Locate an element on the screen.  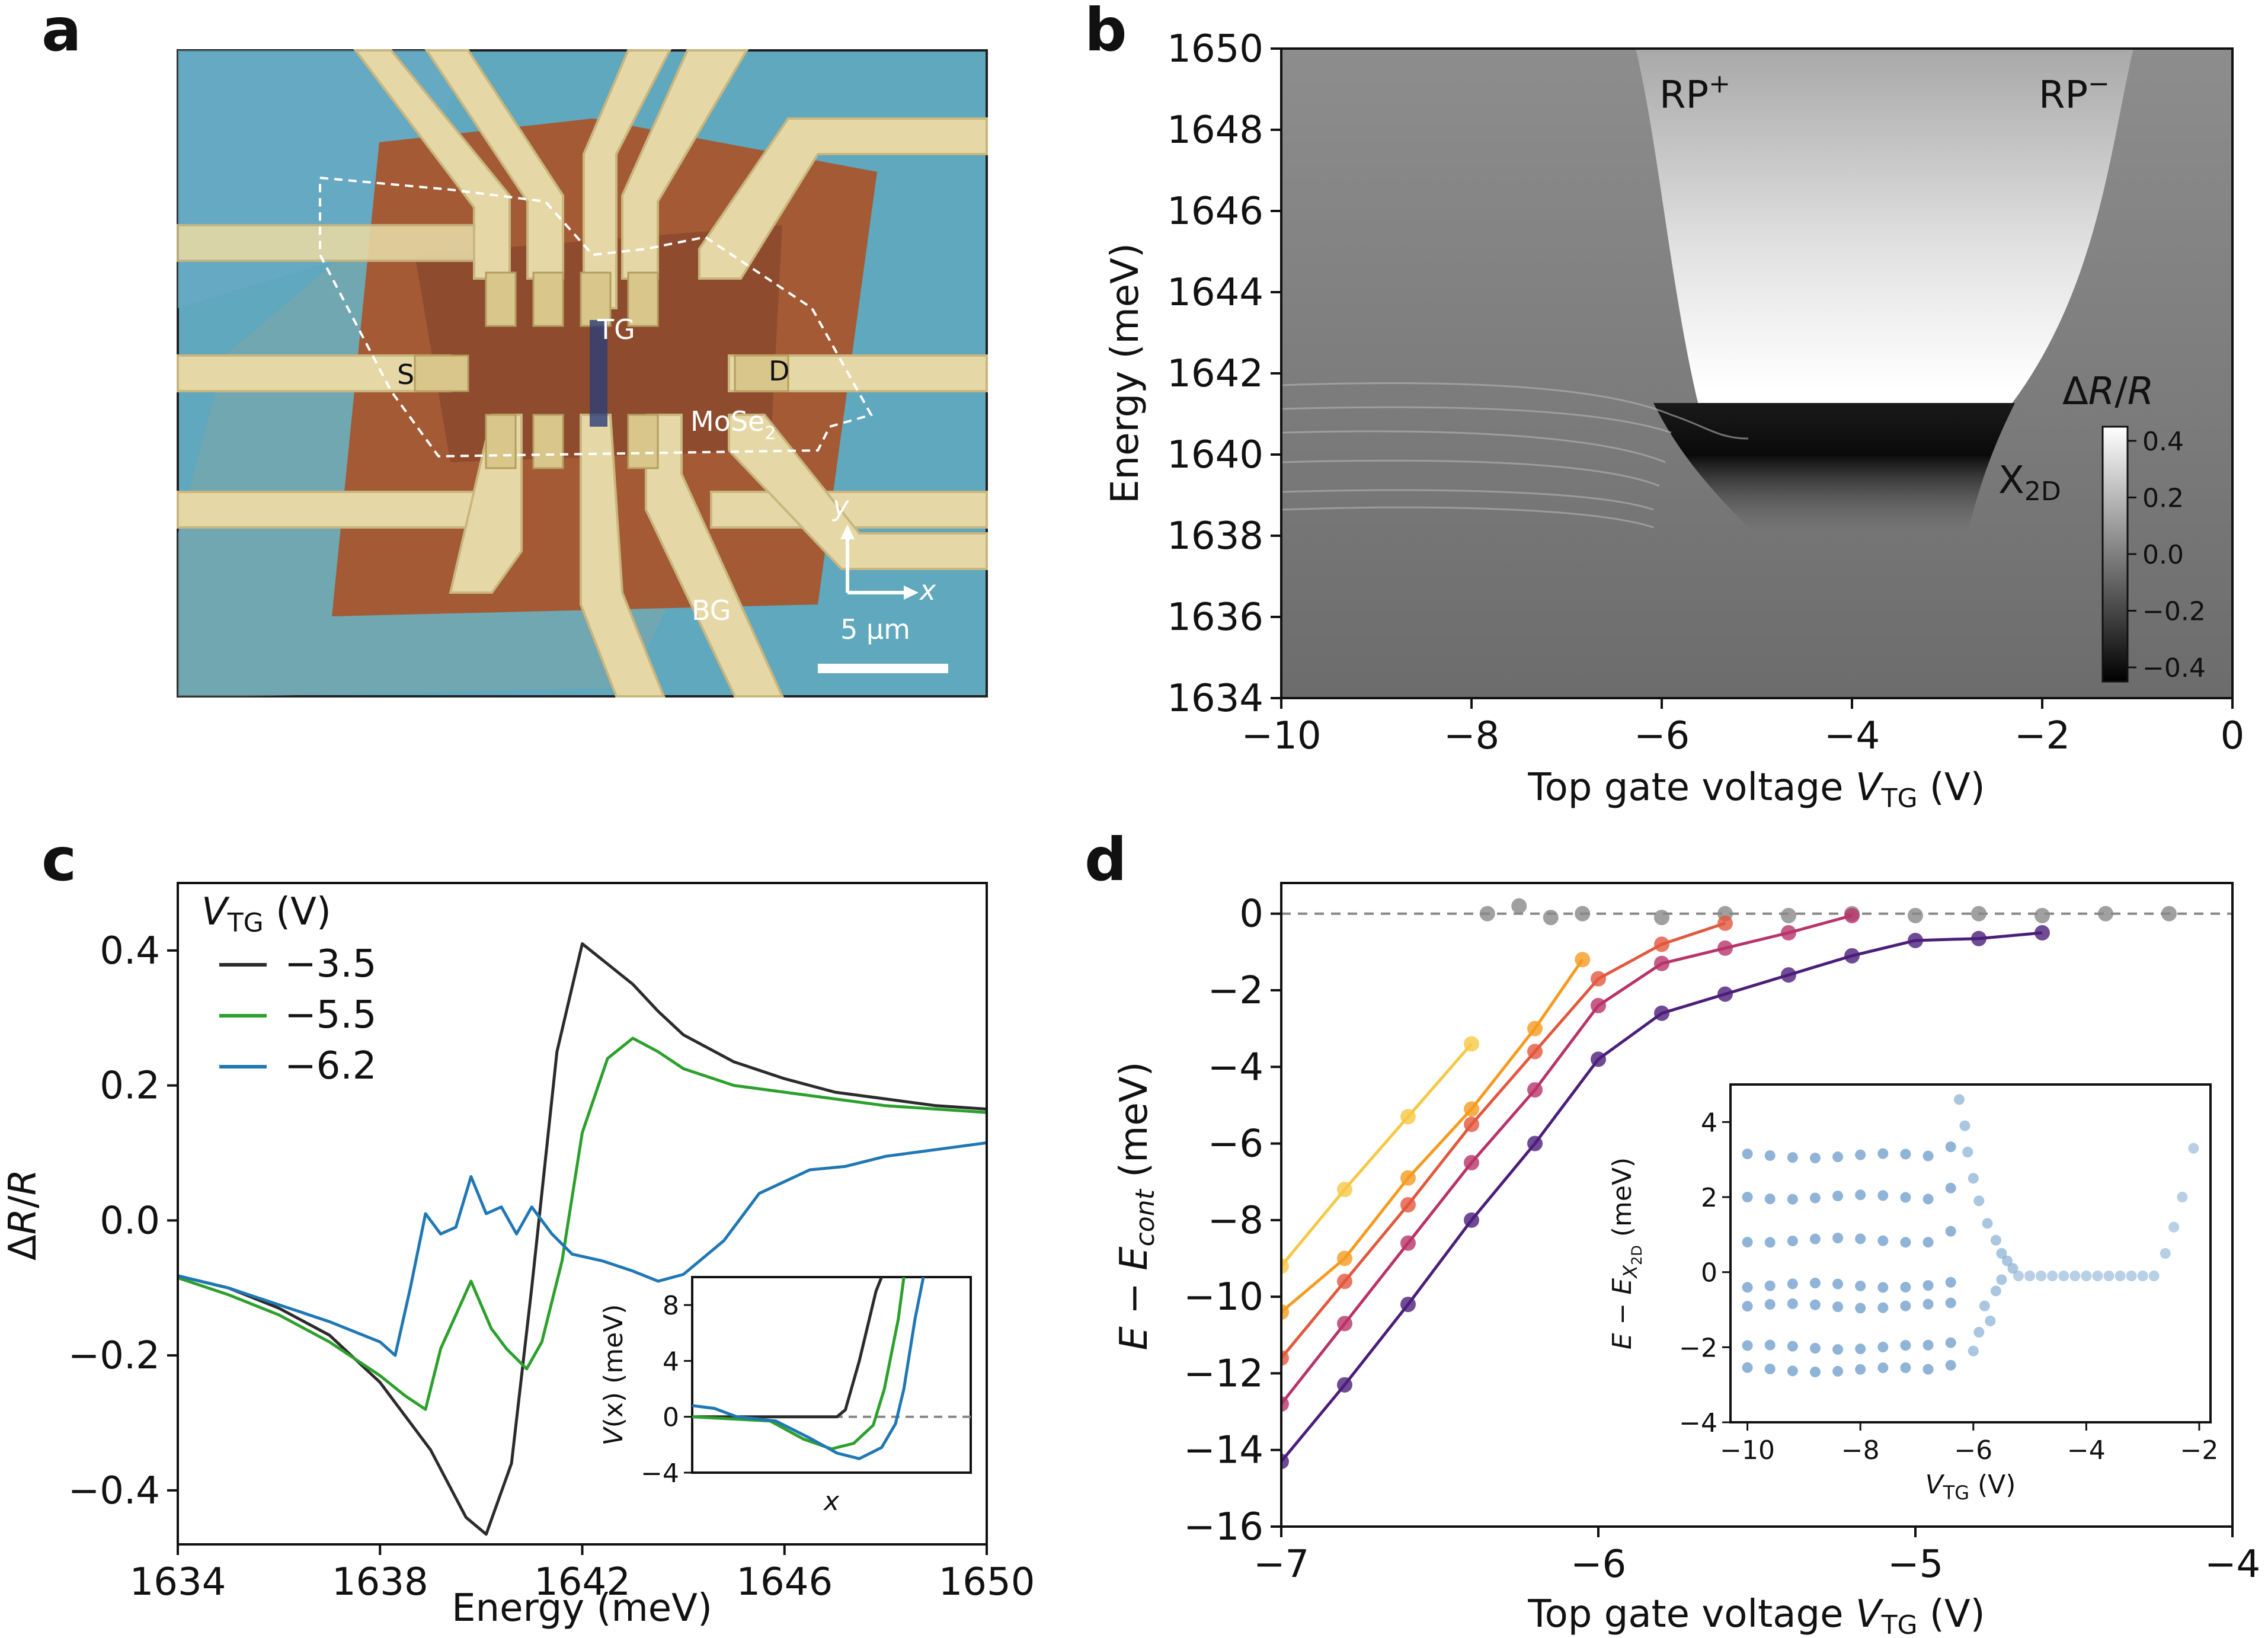
c-series-line is located at coordinates (582, 1249).